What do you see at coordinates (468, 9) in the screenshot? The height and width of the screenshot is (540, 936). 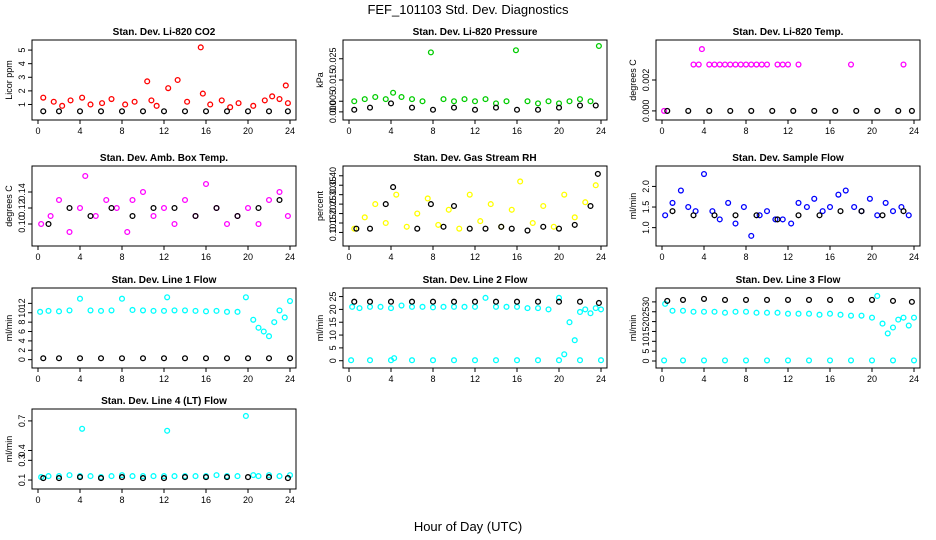 I see `figure-title: FEF_101103 Std. Dev. Diagnostics` at bounding box center [468, 9].